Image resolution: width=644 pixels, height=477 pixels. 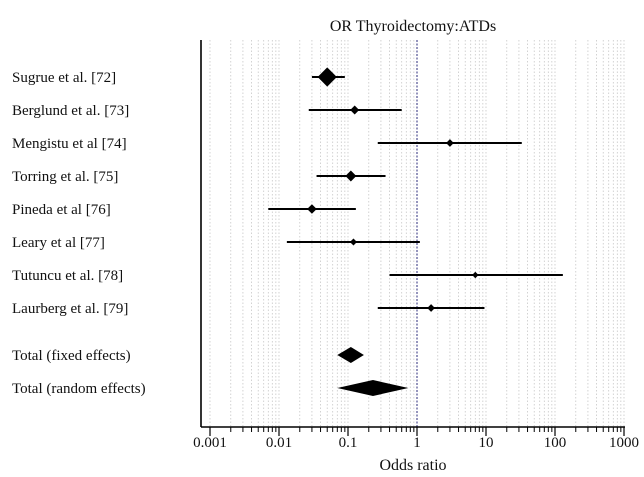 I want to click on total-label: Total (random effects), so click(x=79, y=389).